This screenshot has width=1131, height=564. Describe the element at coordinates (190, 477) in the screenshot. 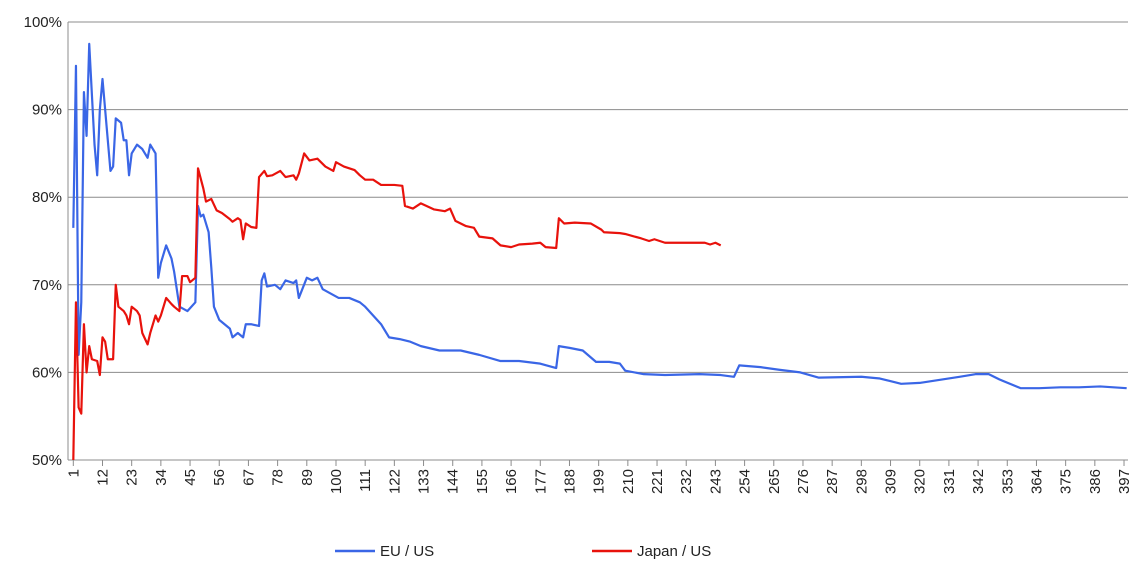

I see `x-tick-label: 45` at that location.